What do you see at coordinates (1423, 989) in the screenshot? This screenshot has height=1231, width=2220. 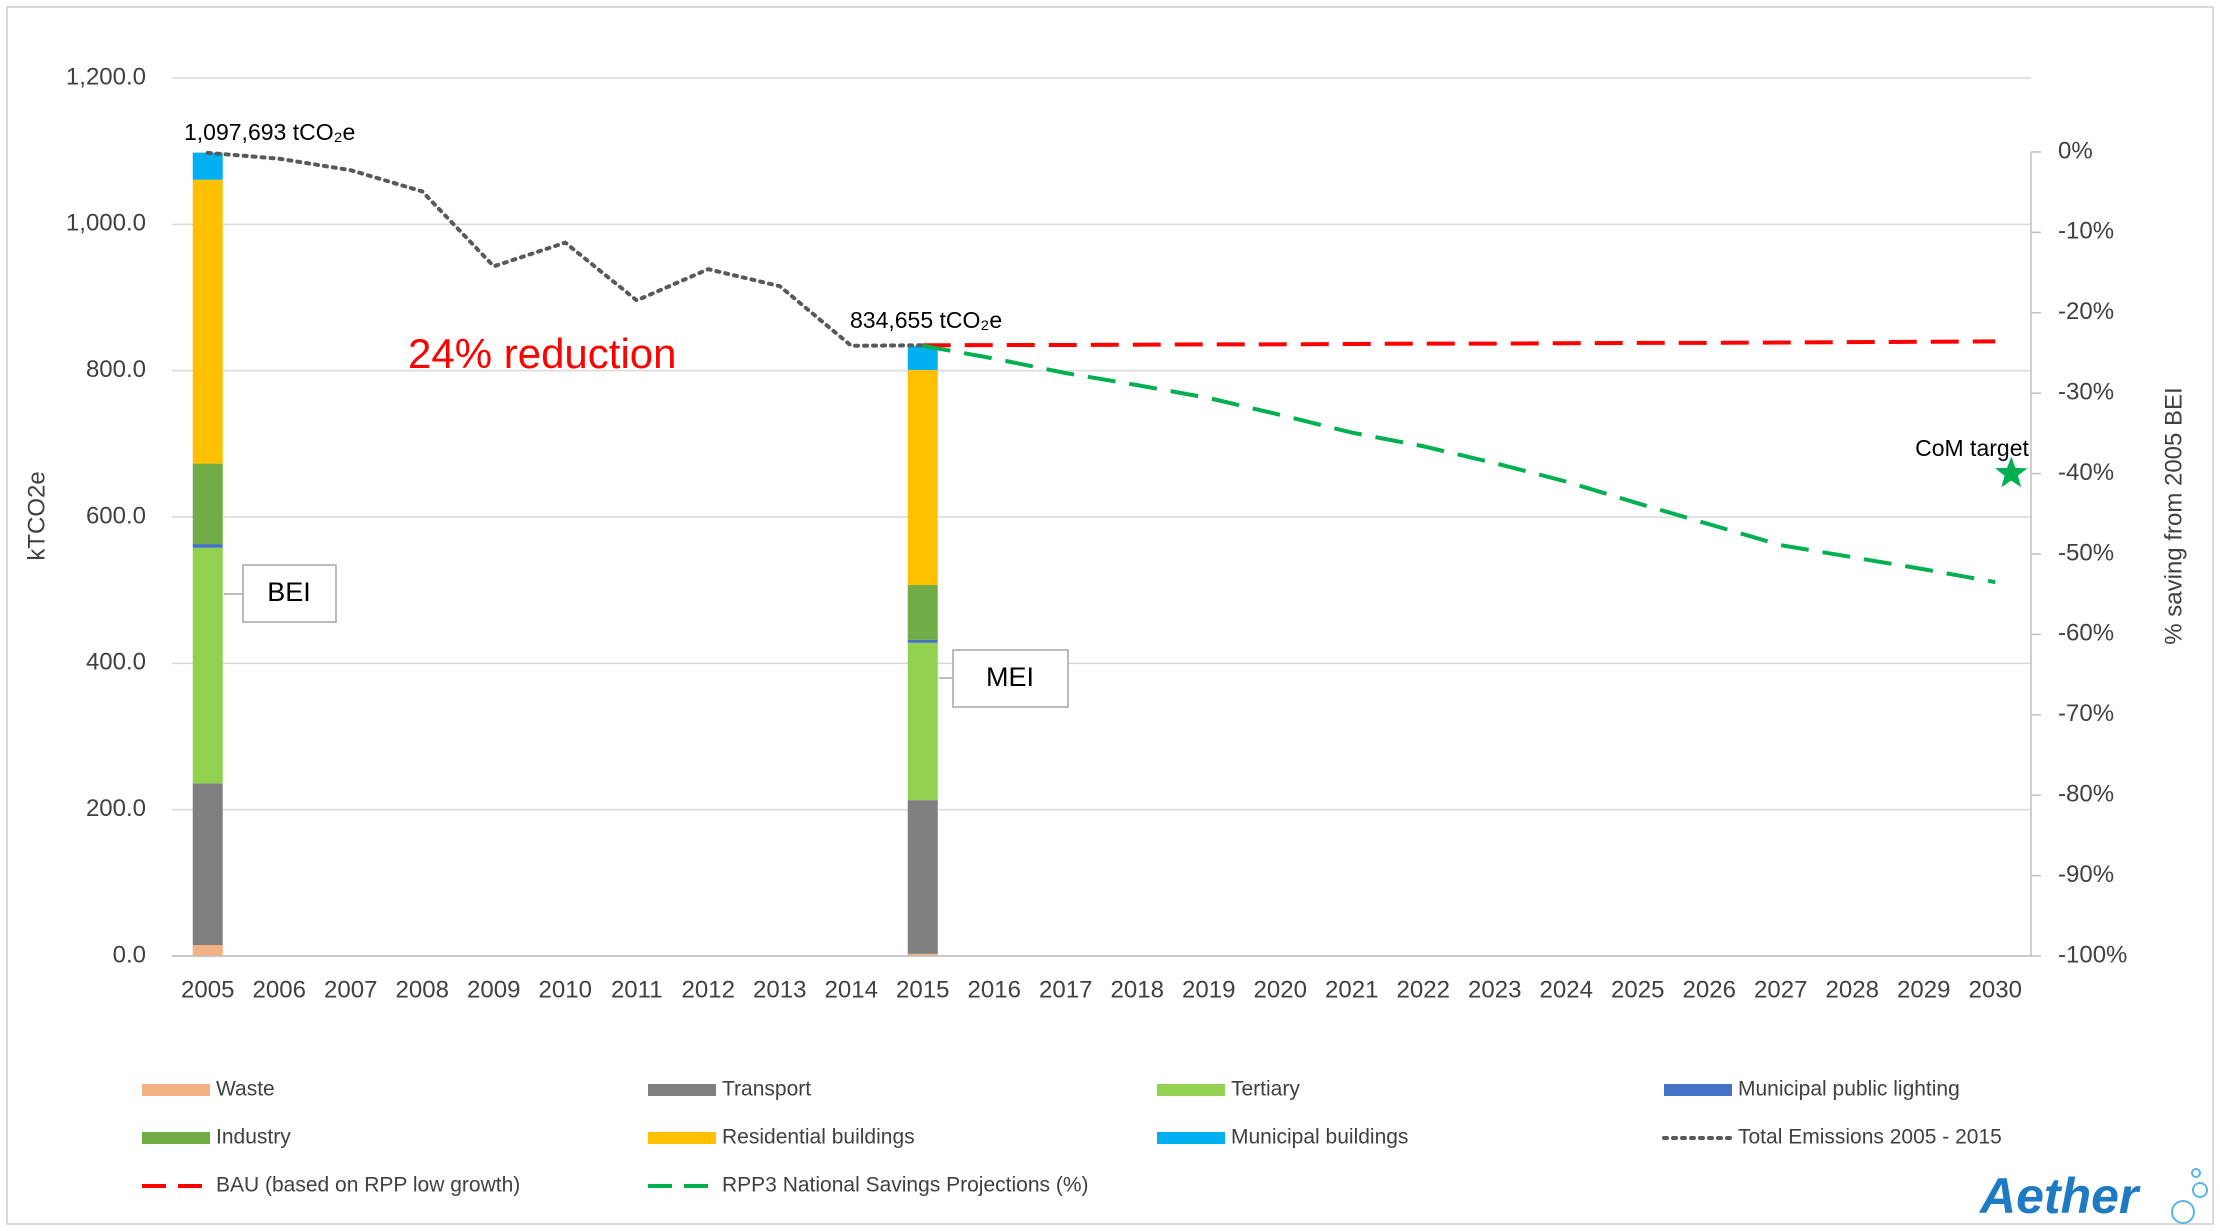 I see `x-tick-label: 2022` at bounding box center [1423, 989].